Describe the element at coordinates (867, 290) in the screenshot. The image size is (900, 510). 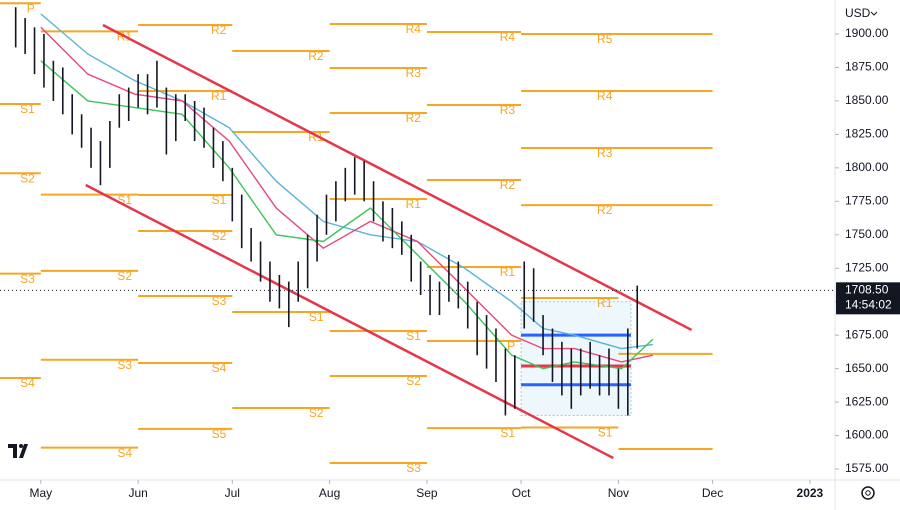
I see `last-price-label: 1708.50` at that location.